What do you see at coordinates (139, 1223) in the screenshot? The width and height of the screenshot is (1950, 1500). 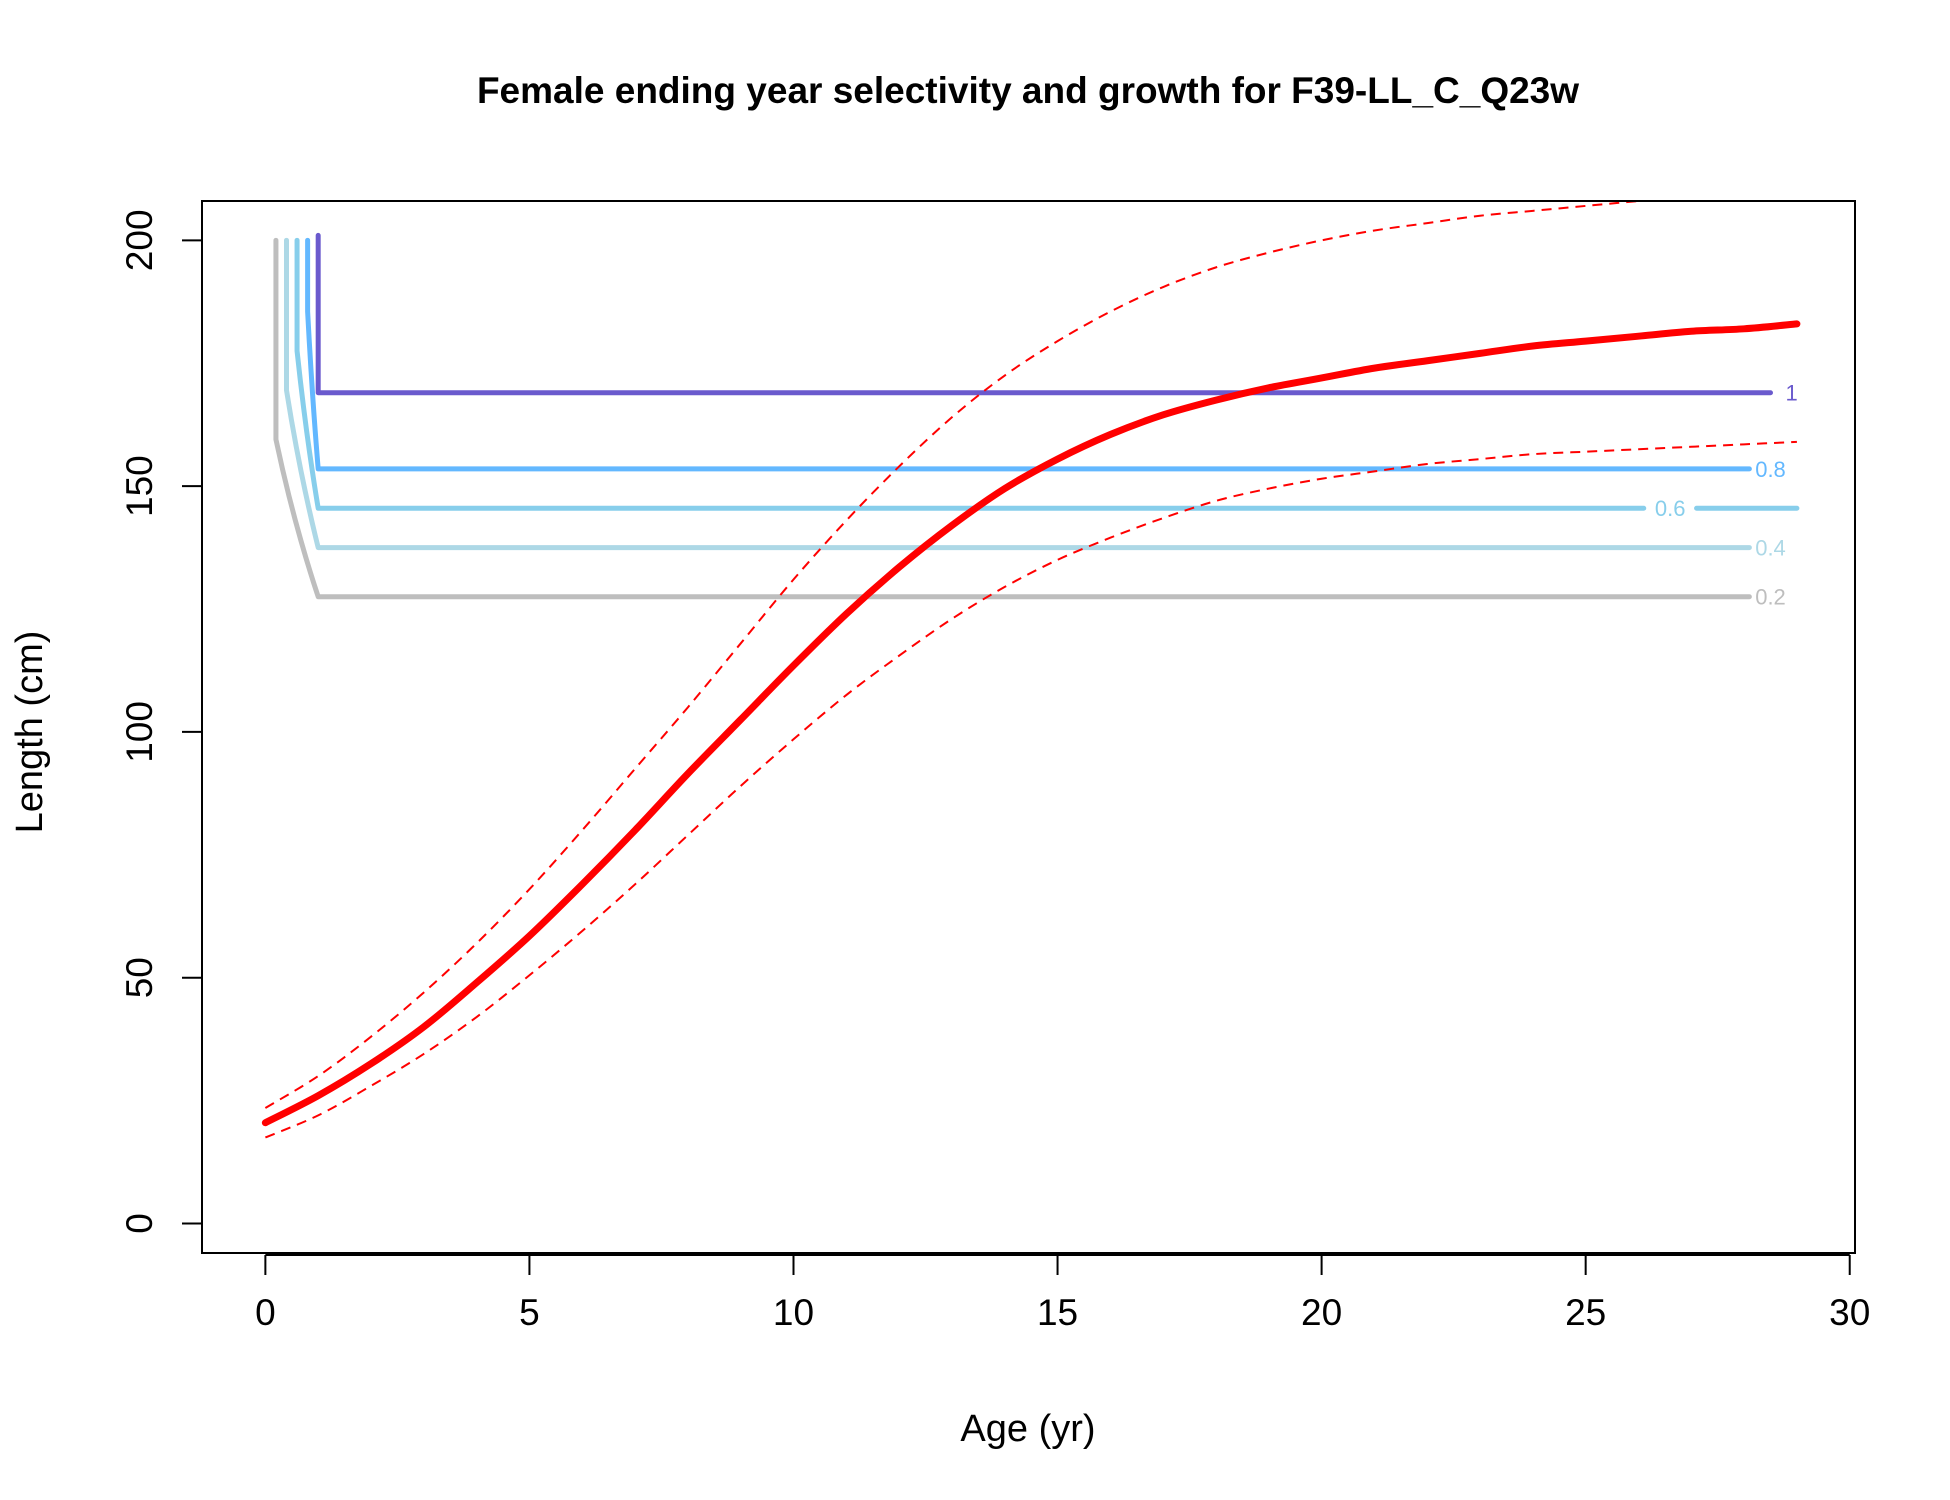 I see `y-tick-label: 0` at bounding box center [139, 1223].